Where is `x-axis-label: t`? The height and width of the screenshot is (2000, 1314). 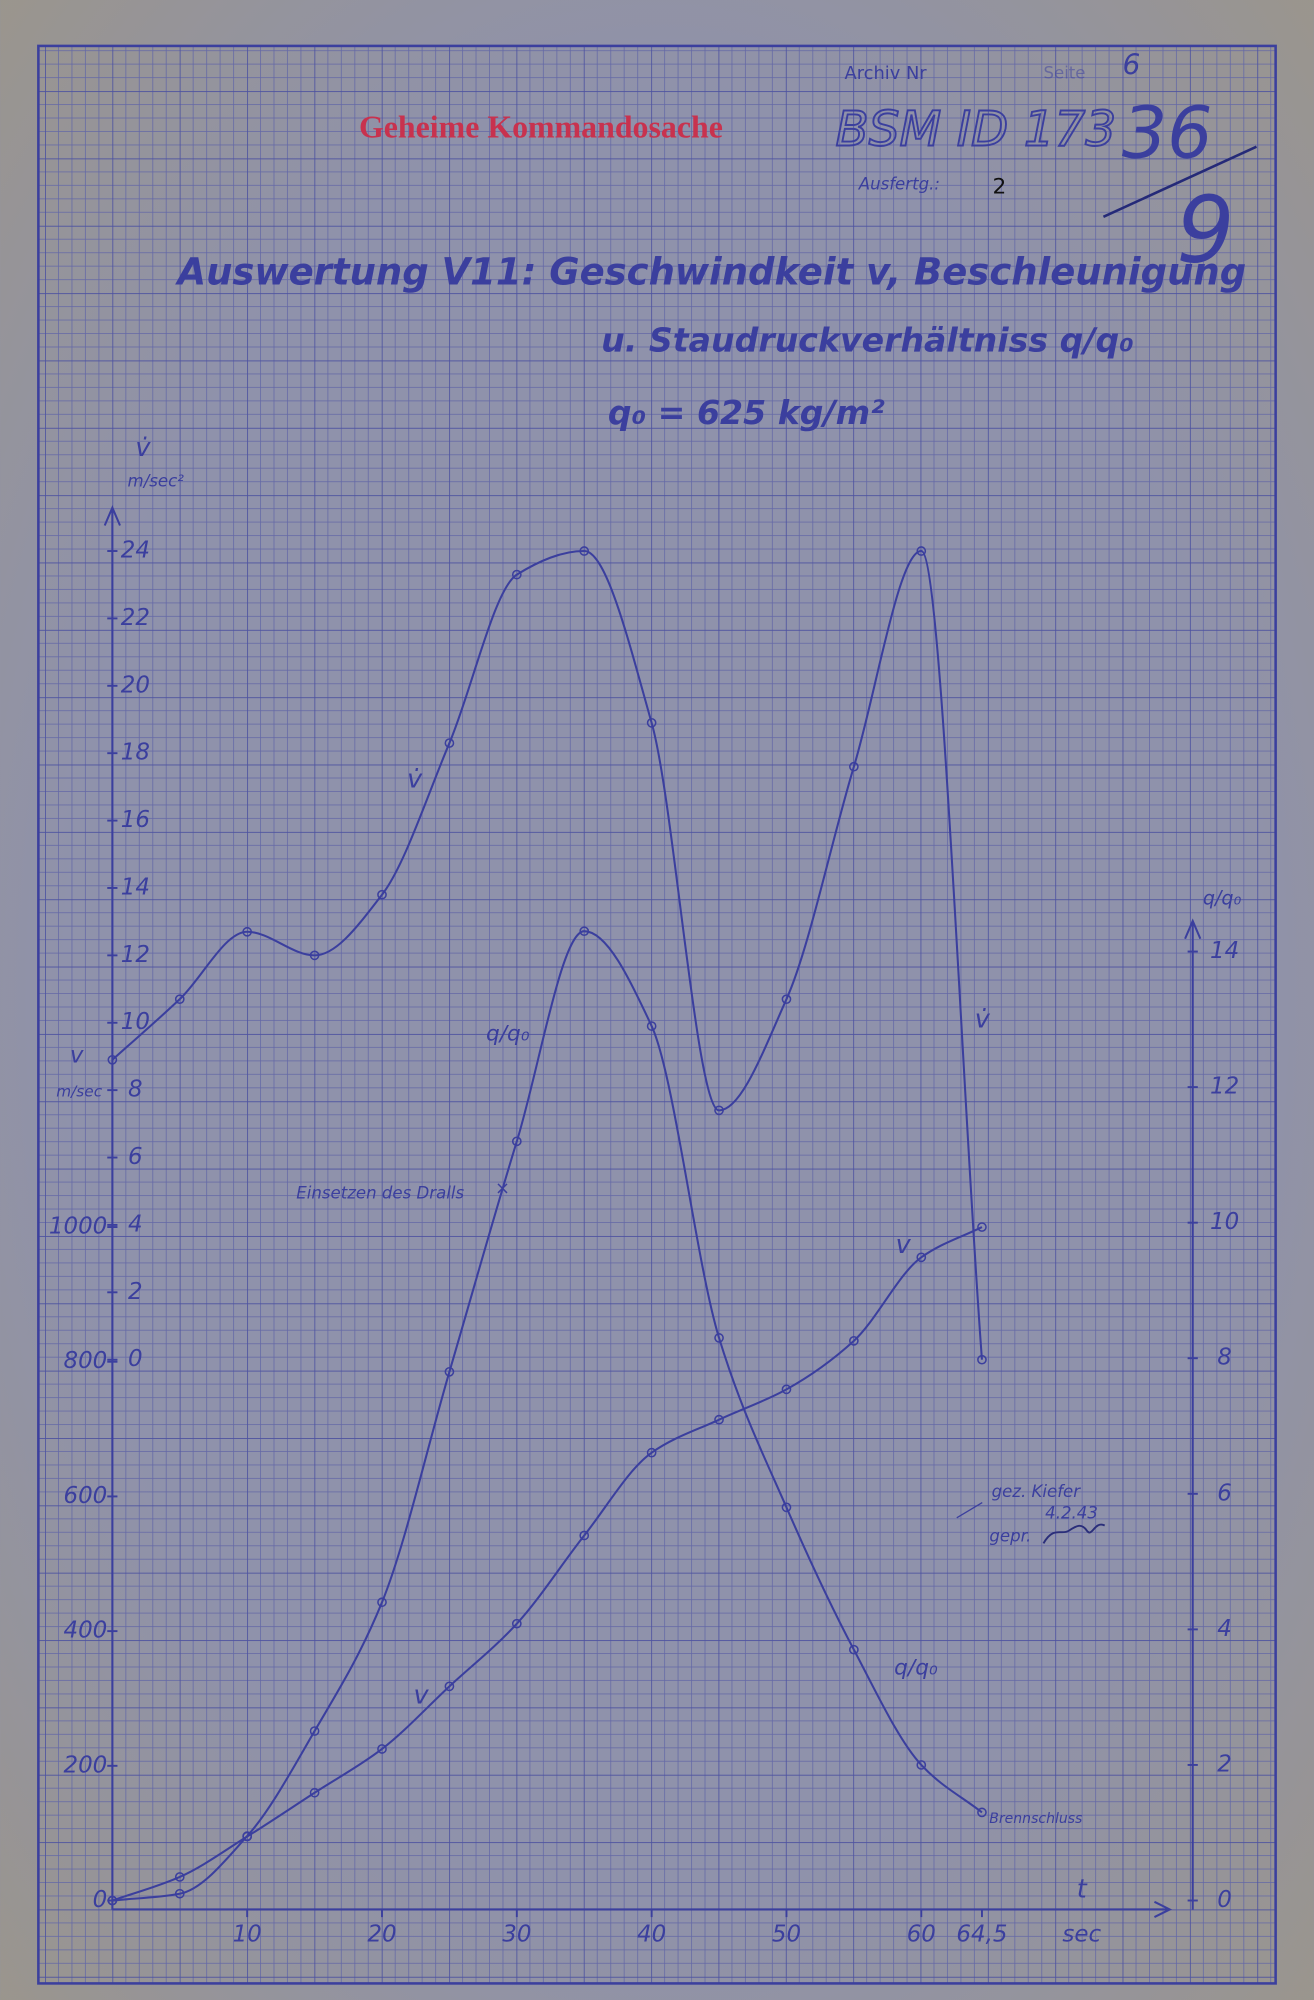
x-axis-label: t is located at coordinates (1082, 1889).